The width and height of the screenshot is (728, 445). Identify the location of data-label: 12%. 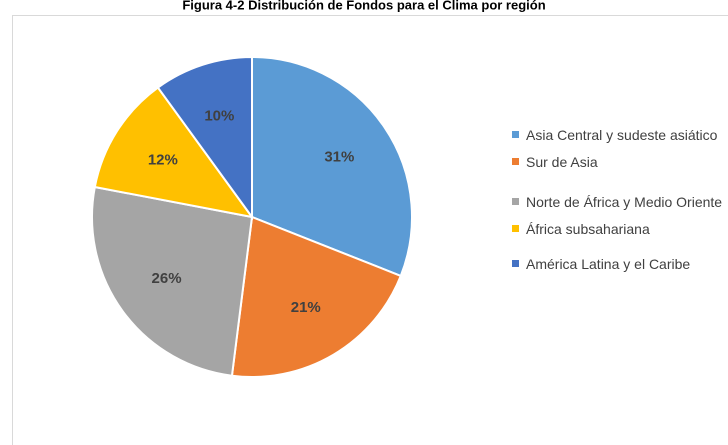
(163, 159).